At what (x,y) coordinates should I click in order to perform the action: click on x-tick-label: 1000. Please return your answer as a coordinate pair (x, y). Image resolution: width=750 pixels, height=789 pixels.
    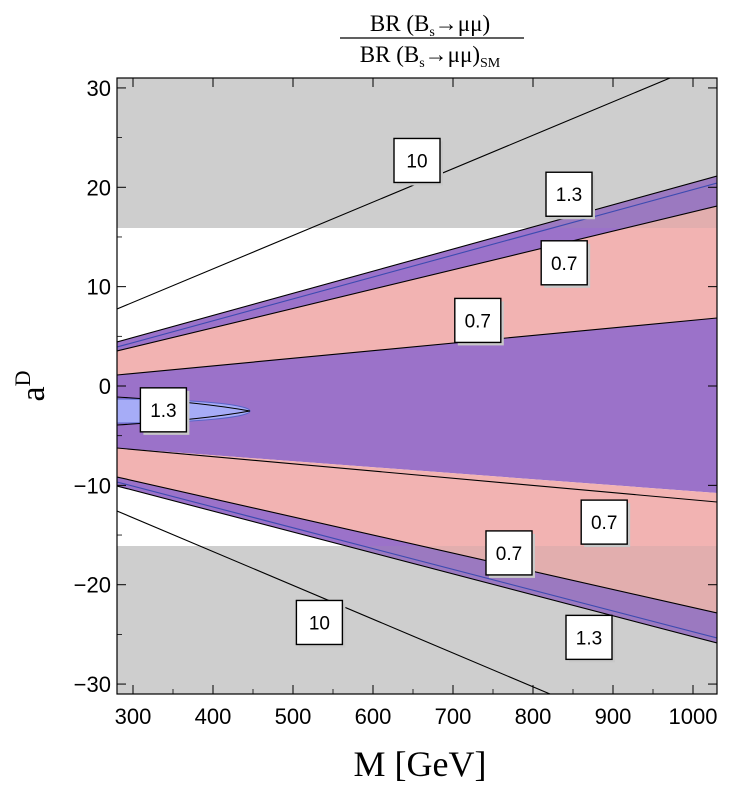
    Looking at the image, I should click on (693, 716).